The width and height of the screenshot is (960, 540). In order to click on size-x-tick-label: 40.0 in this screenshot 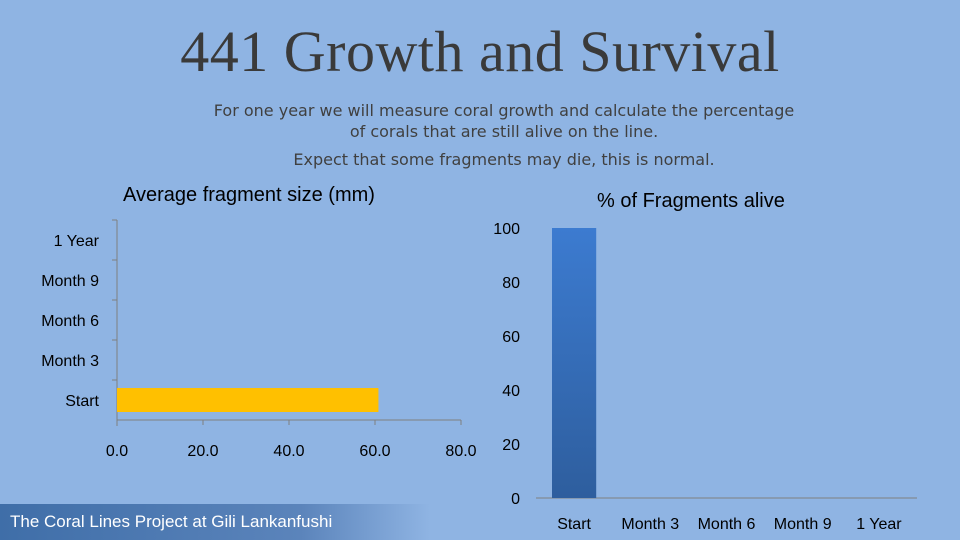, I will do `click(288, 451)`.